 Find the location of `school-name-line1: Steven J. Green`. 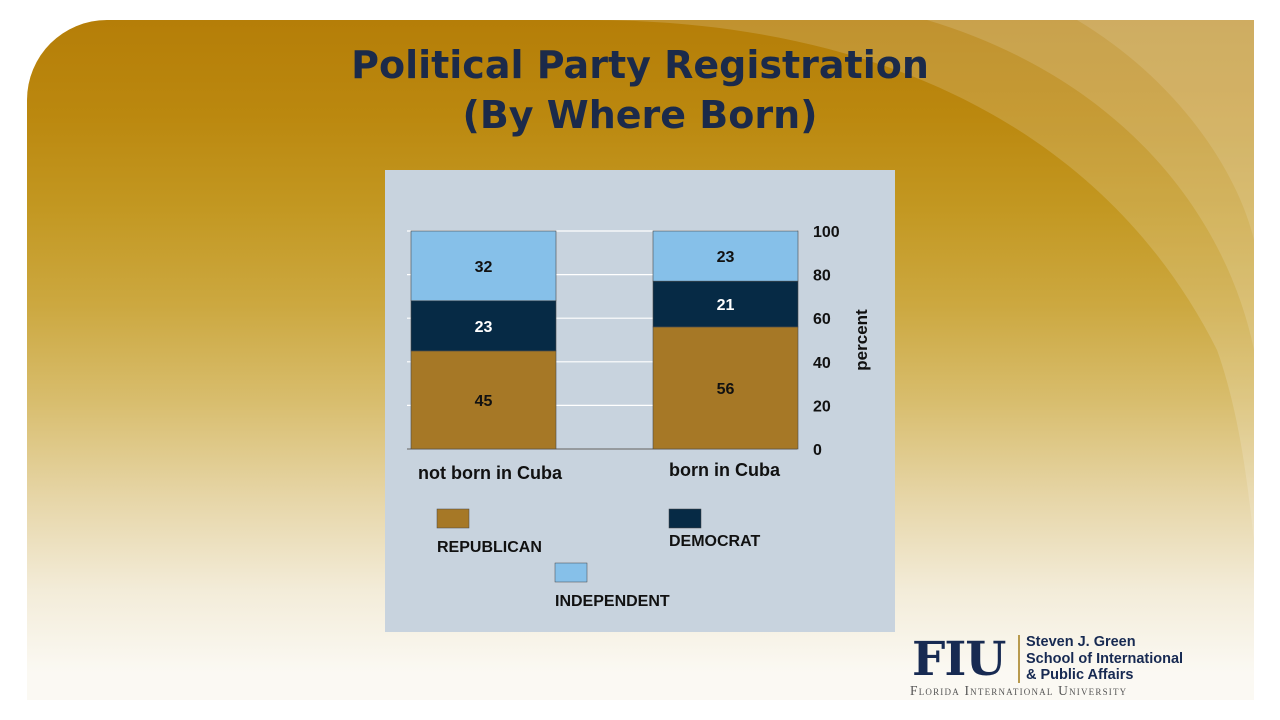

school-name-line1: Steven J. Green is located at coordinates (1081, 642).